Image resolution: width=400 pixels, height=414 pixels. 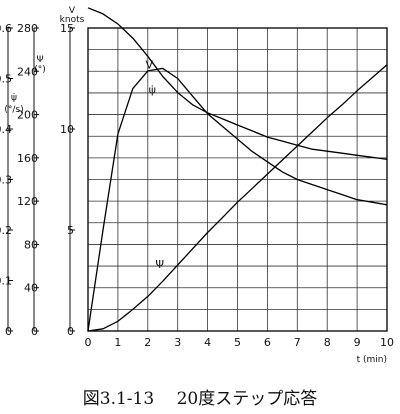 What do you see at coordinates (72, 20) in the screenshot?
I see `speed-axis-unit: knots` at bounding box center [72, 20].